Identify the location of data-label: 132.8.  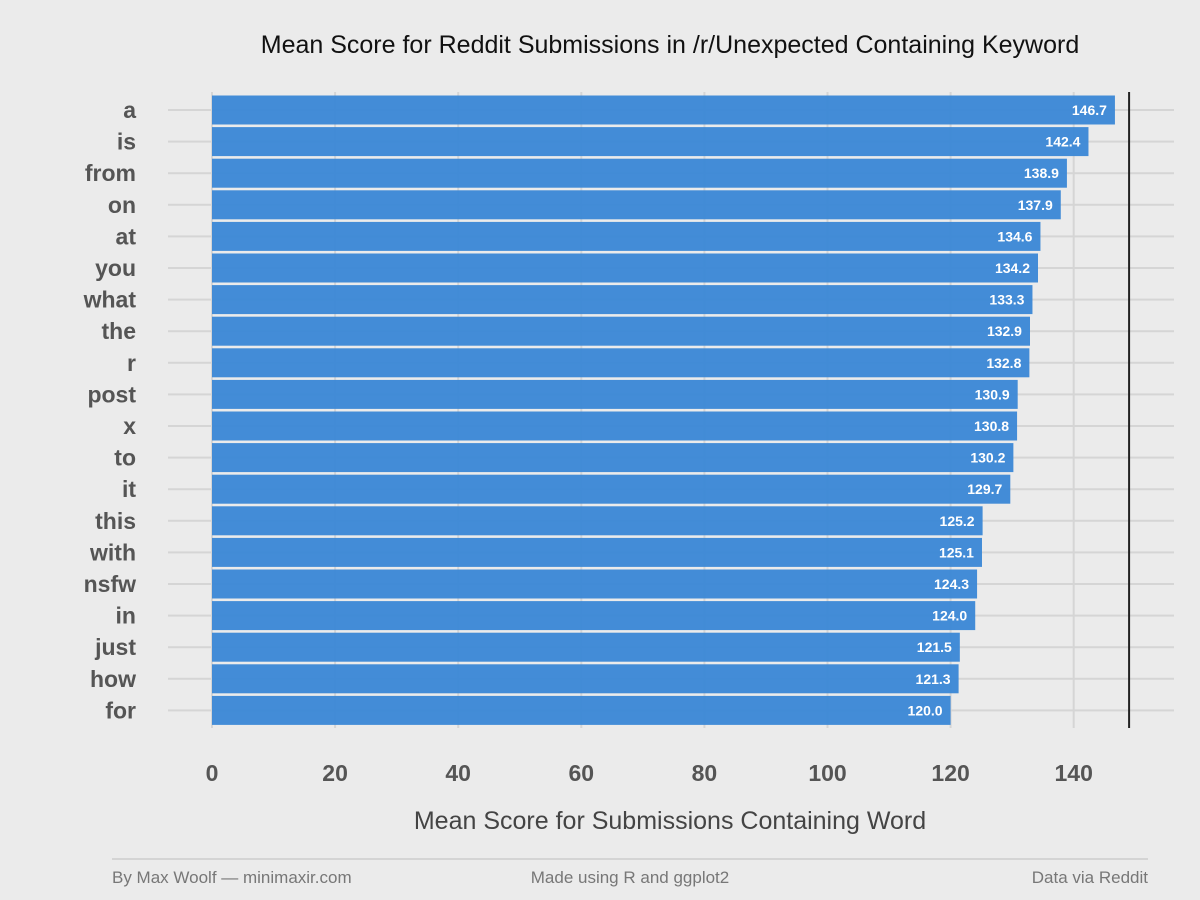
(1003, 363).